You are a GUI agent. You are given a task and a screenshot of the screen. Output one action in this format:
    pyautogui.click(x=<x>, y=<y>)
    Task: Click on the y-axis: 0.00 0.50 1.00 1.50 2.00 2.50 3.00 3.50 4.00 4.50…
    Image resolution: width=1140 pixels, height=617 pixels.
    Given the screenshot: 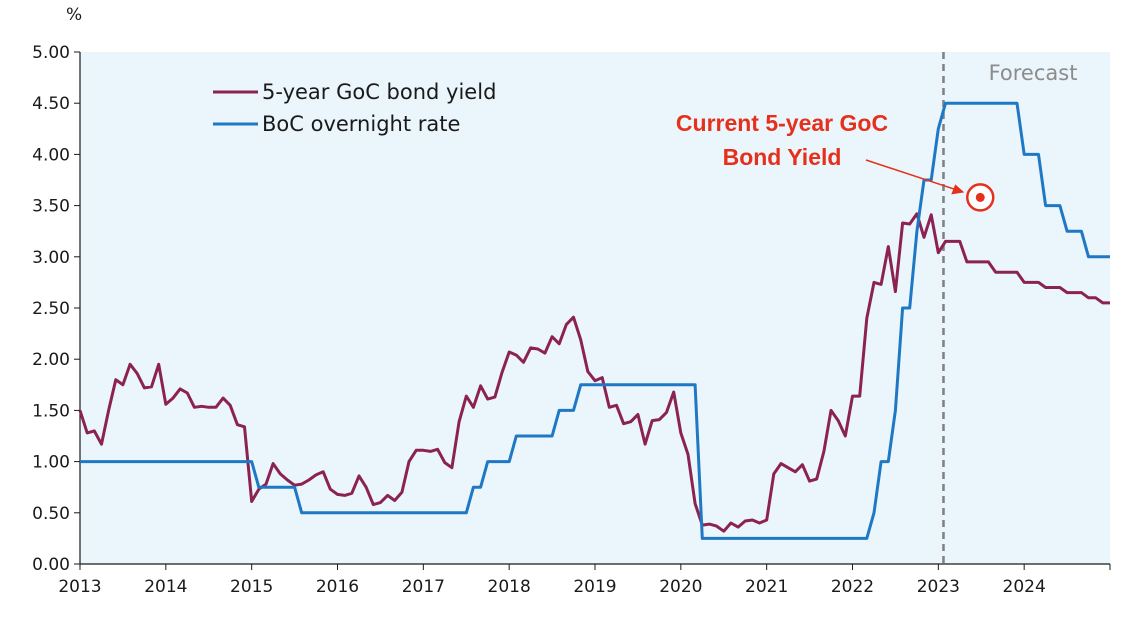 What is the action you would take?
    pyautogui.click(x=56, y=309)
    